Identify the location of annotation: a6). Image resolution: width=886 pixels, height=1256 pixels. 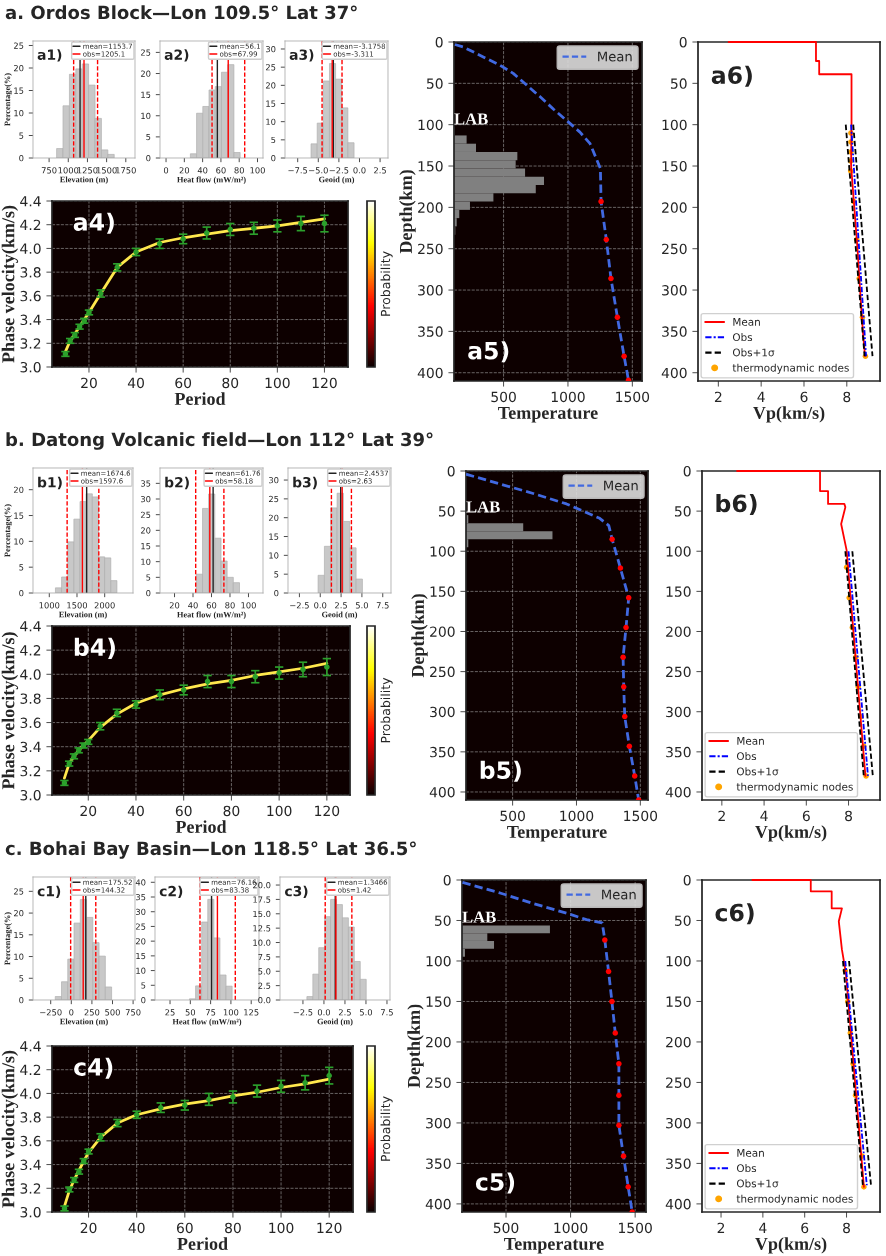
(731, 76).